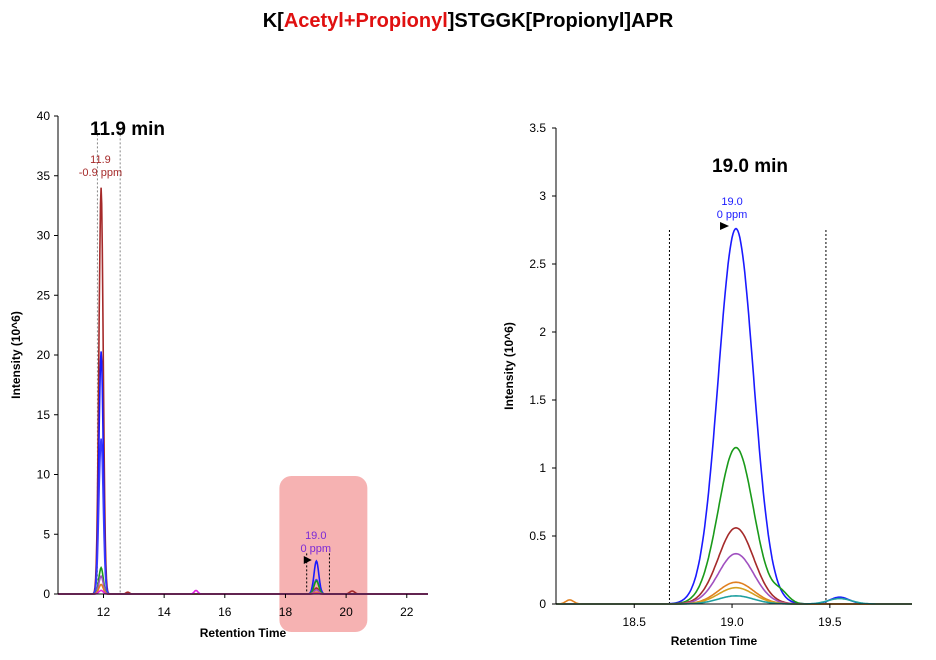 The image size is (936, 660). I want to click on right-y-tick-label: 2, so click(542, 332).